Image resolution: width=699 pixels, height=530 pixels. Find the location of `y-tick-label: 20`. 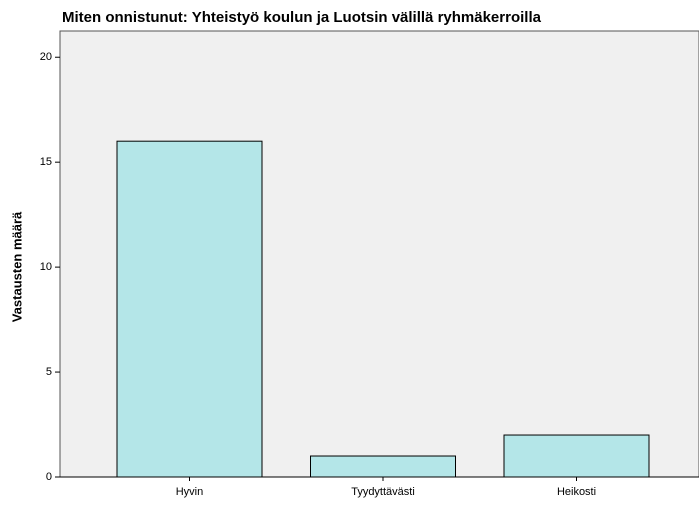

y-tick-label: 20 is located at coordinates (46, 57).